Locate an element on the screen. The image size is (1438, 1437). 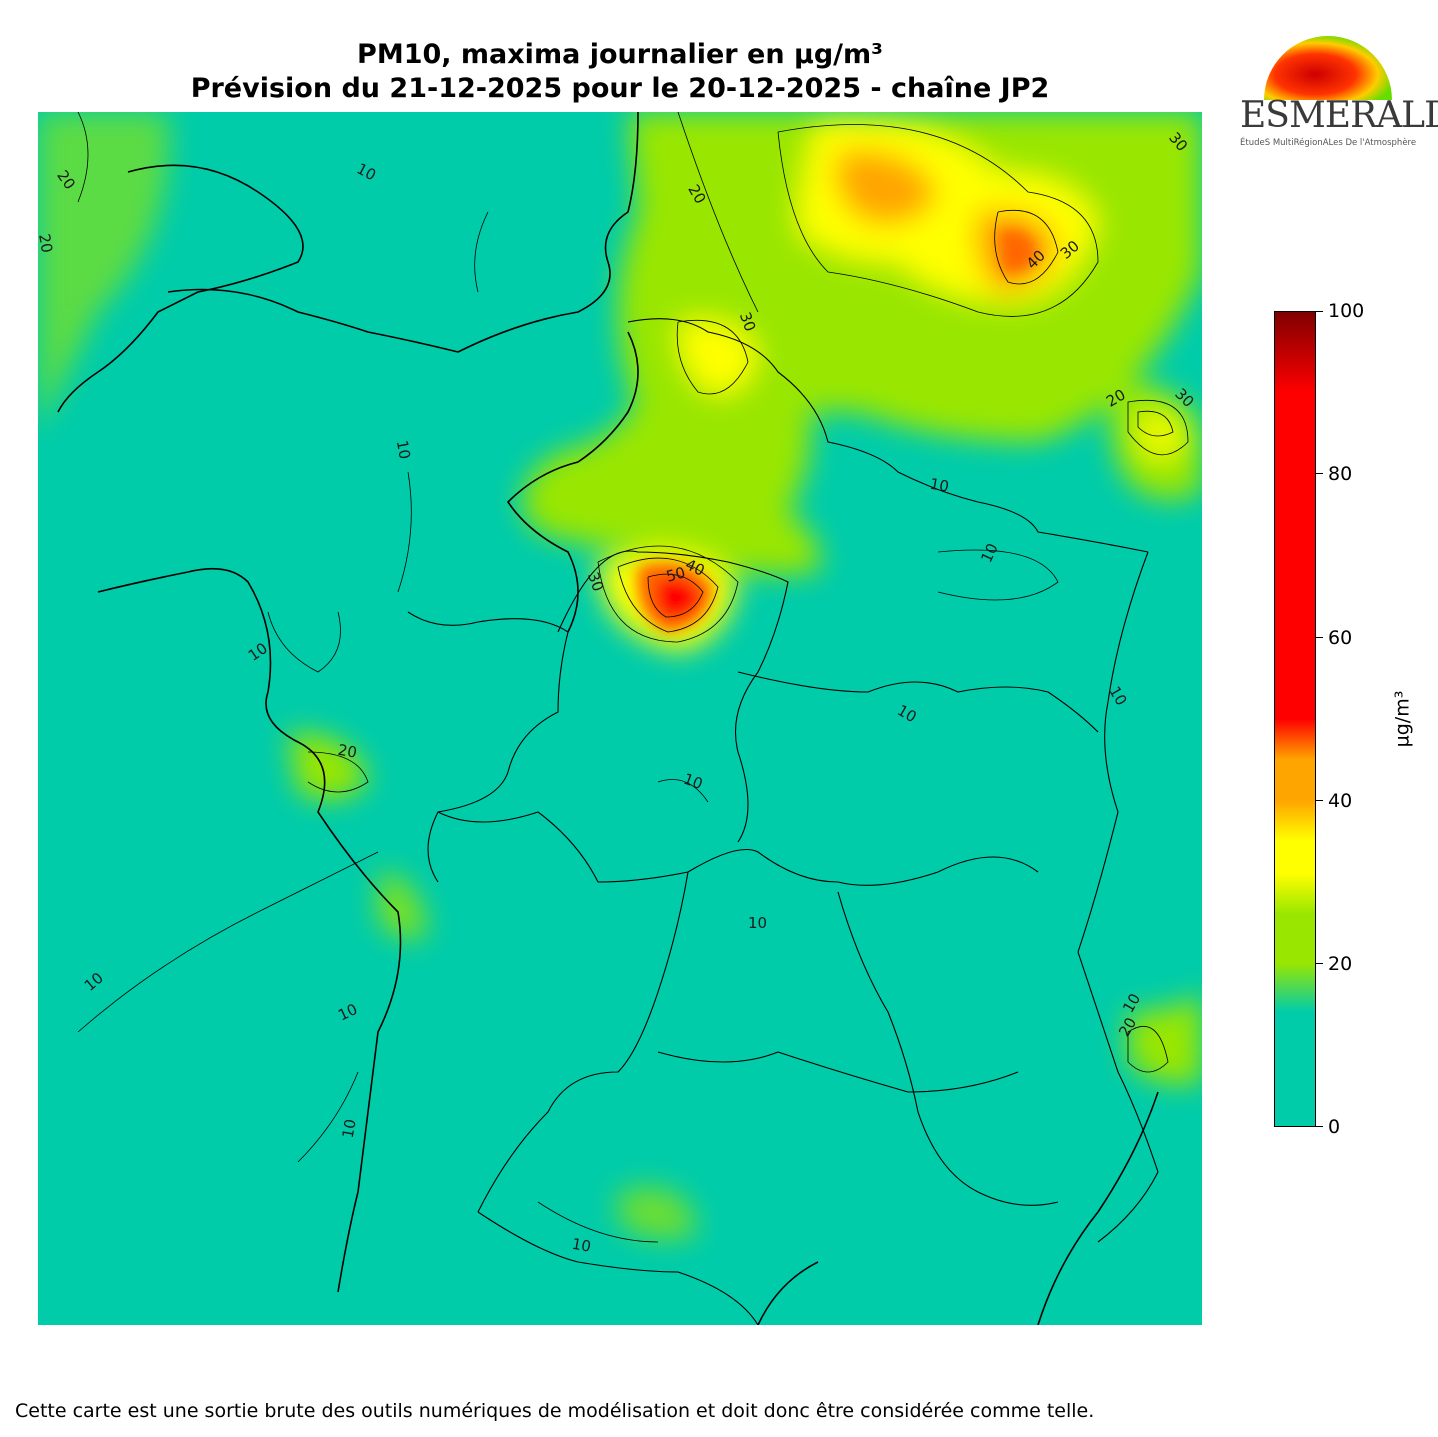
colorbar-label-60: 60 is located at coordinates (1340, 638).